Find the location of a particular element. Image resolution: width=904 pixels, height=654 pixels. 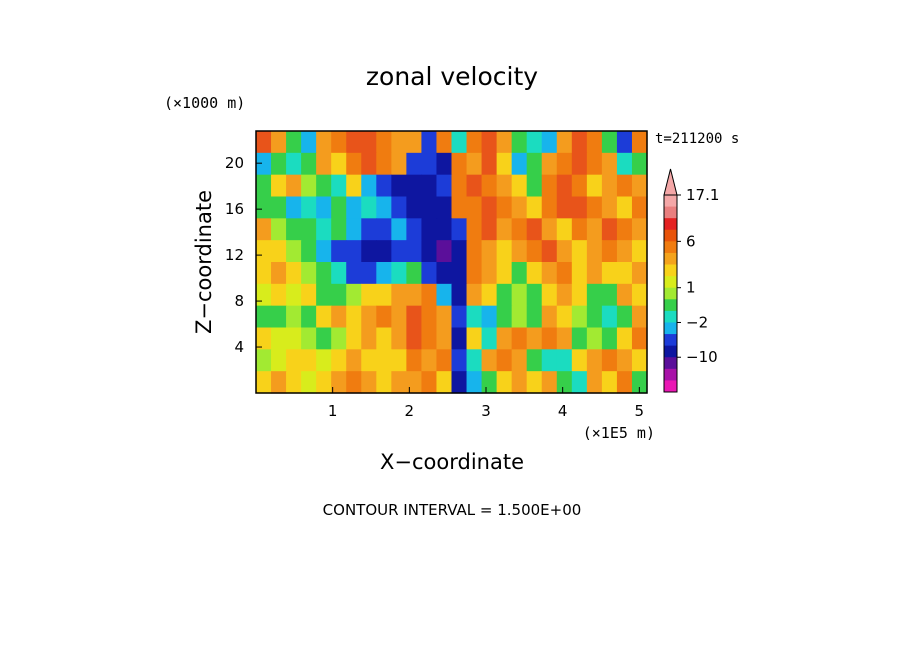

y-tick-label: 8 is located at coordinates (239, 301).